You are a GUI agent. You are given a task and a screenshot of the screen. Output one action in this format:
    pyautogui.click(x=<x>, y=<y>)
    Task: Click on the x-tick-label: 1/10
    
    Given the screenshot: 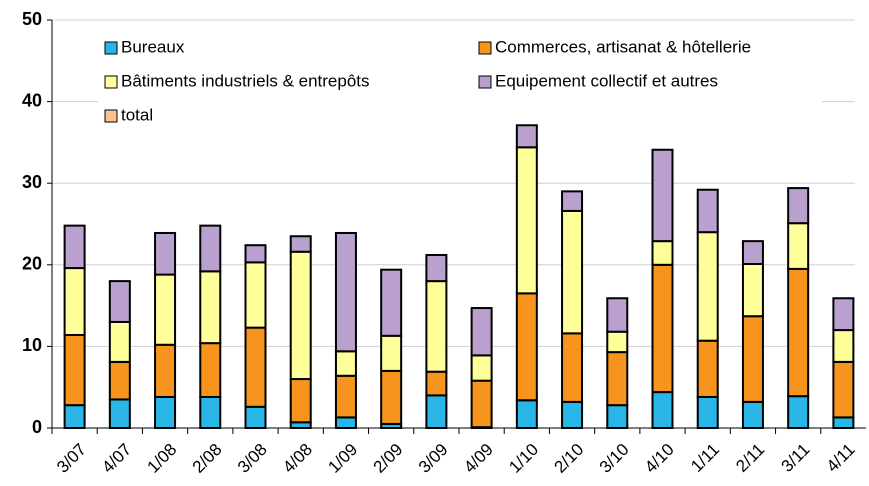 What is the action you would take?
    pyautogui.click(x=523, y=458)
    